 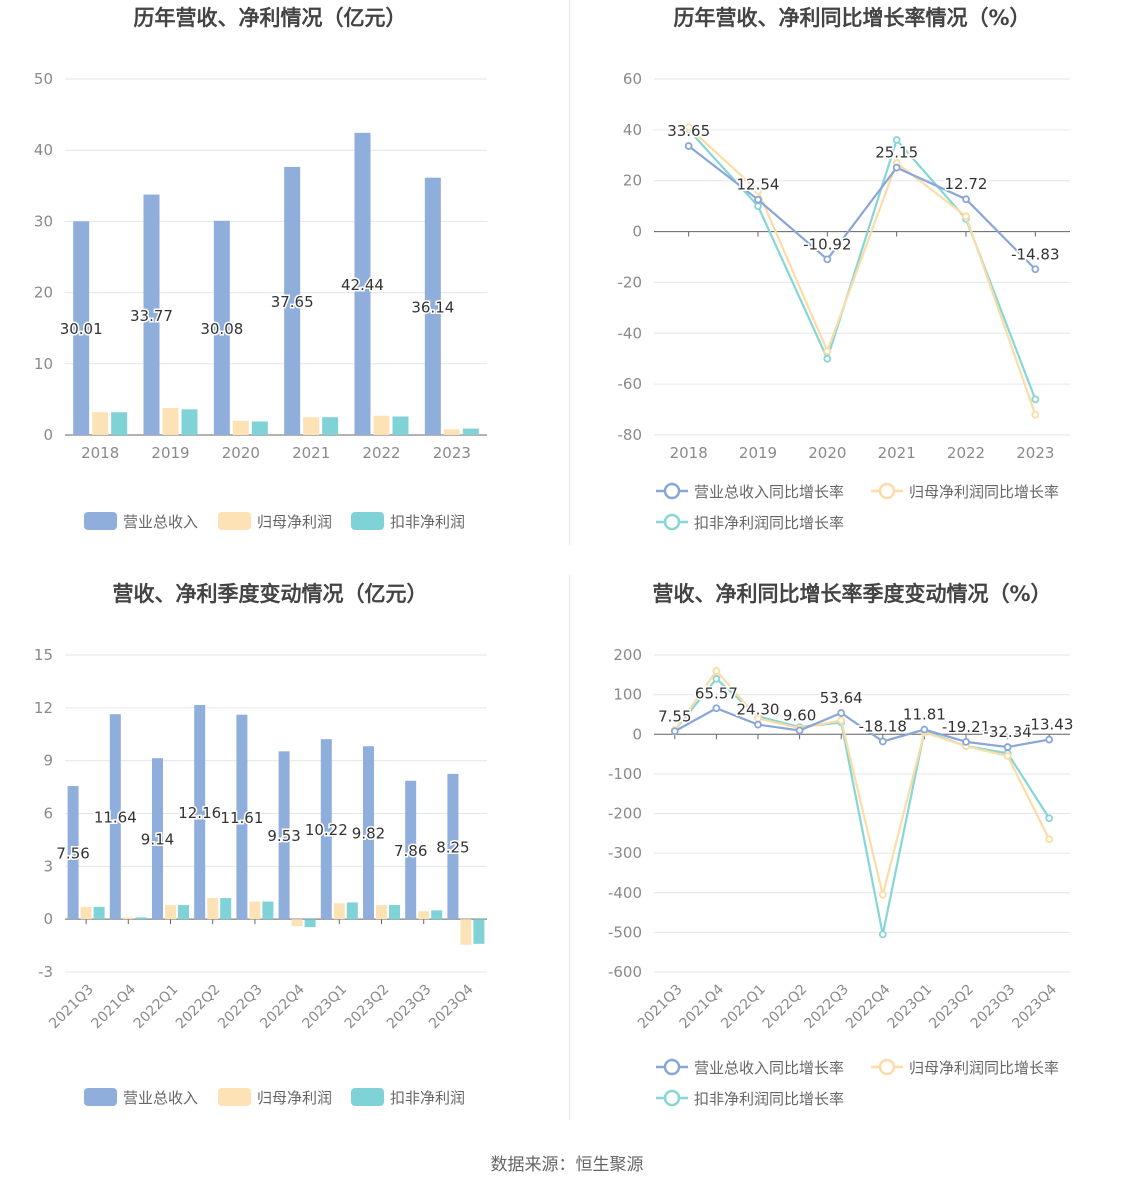 I want to click on y-tick-label: 12, so click(x=43, y=708).